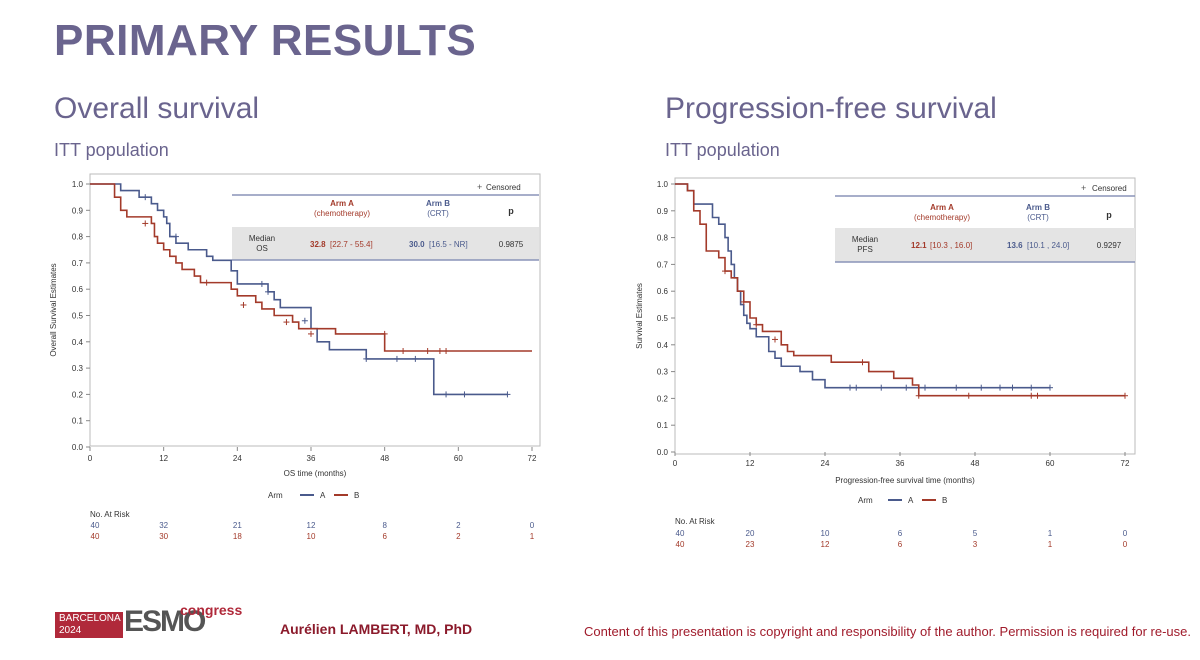 The height and width of the screenshot is (660, 1200). What do you see at coordinates (237, 536) in the screenshot?
I see `at-risk-count-b: 18` at bounding box center [237, 536].